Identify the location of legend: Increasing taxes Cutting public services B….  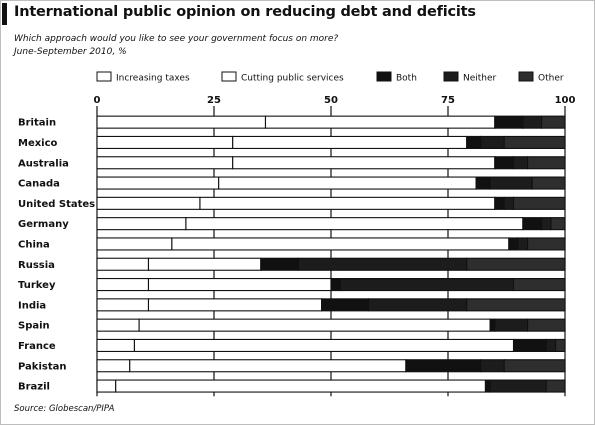
(330, 77).